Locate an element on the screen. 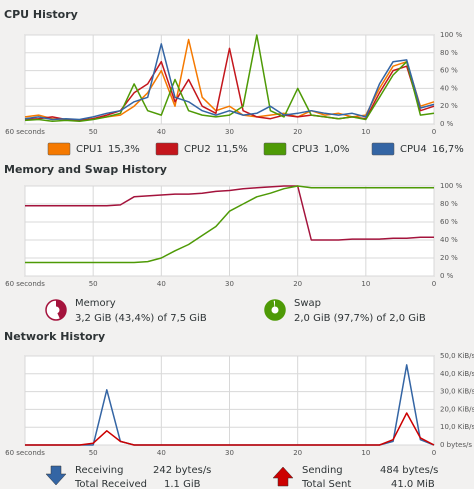  y-tick-label: 40,0 KiB/s is located at coordinates (457, 374).